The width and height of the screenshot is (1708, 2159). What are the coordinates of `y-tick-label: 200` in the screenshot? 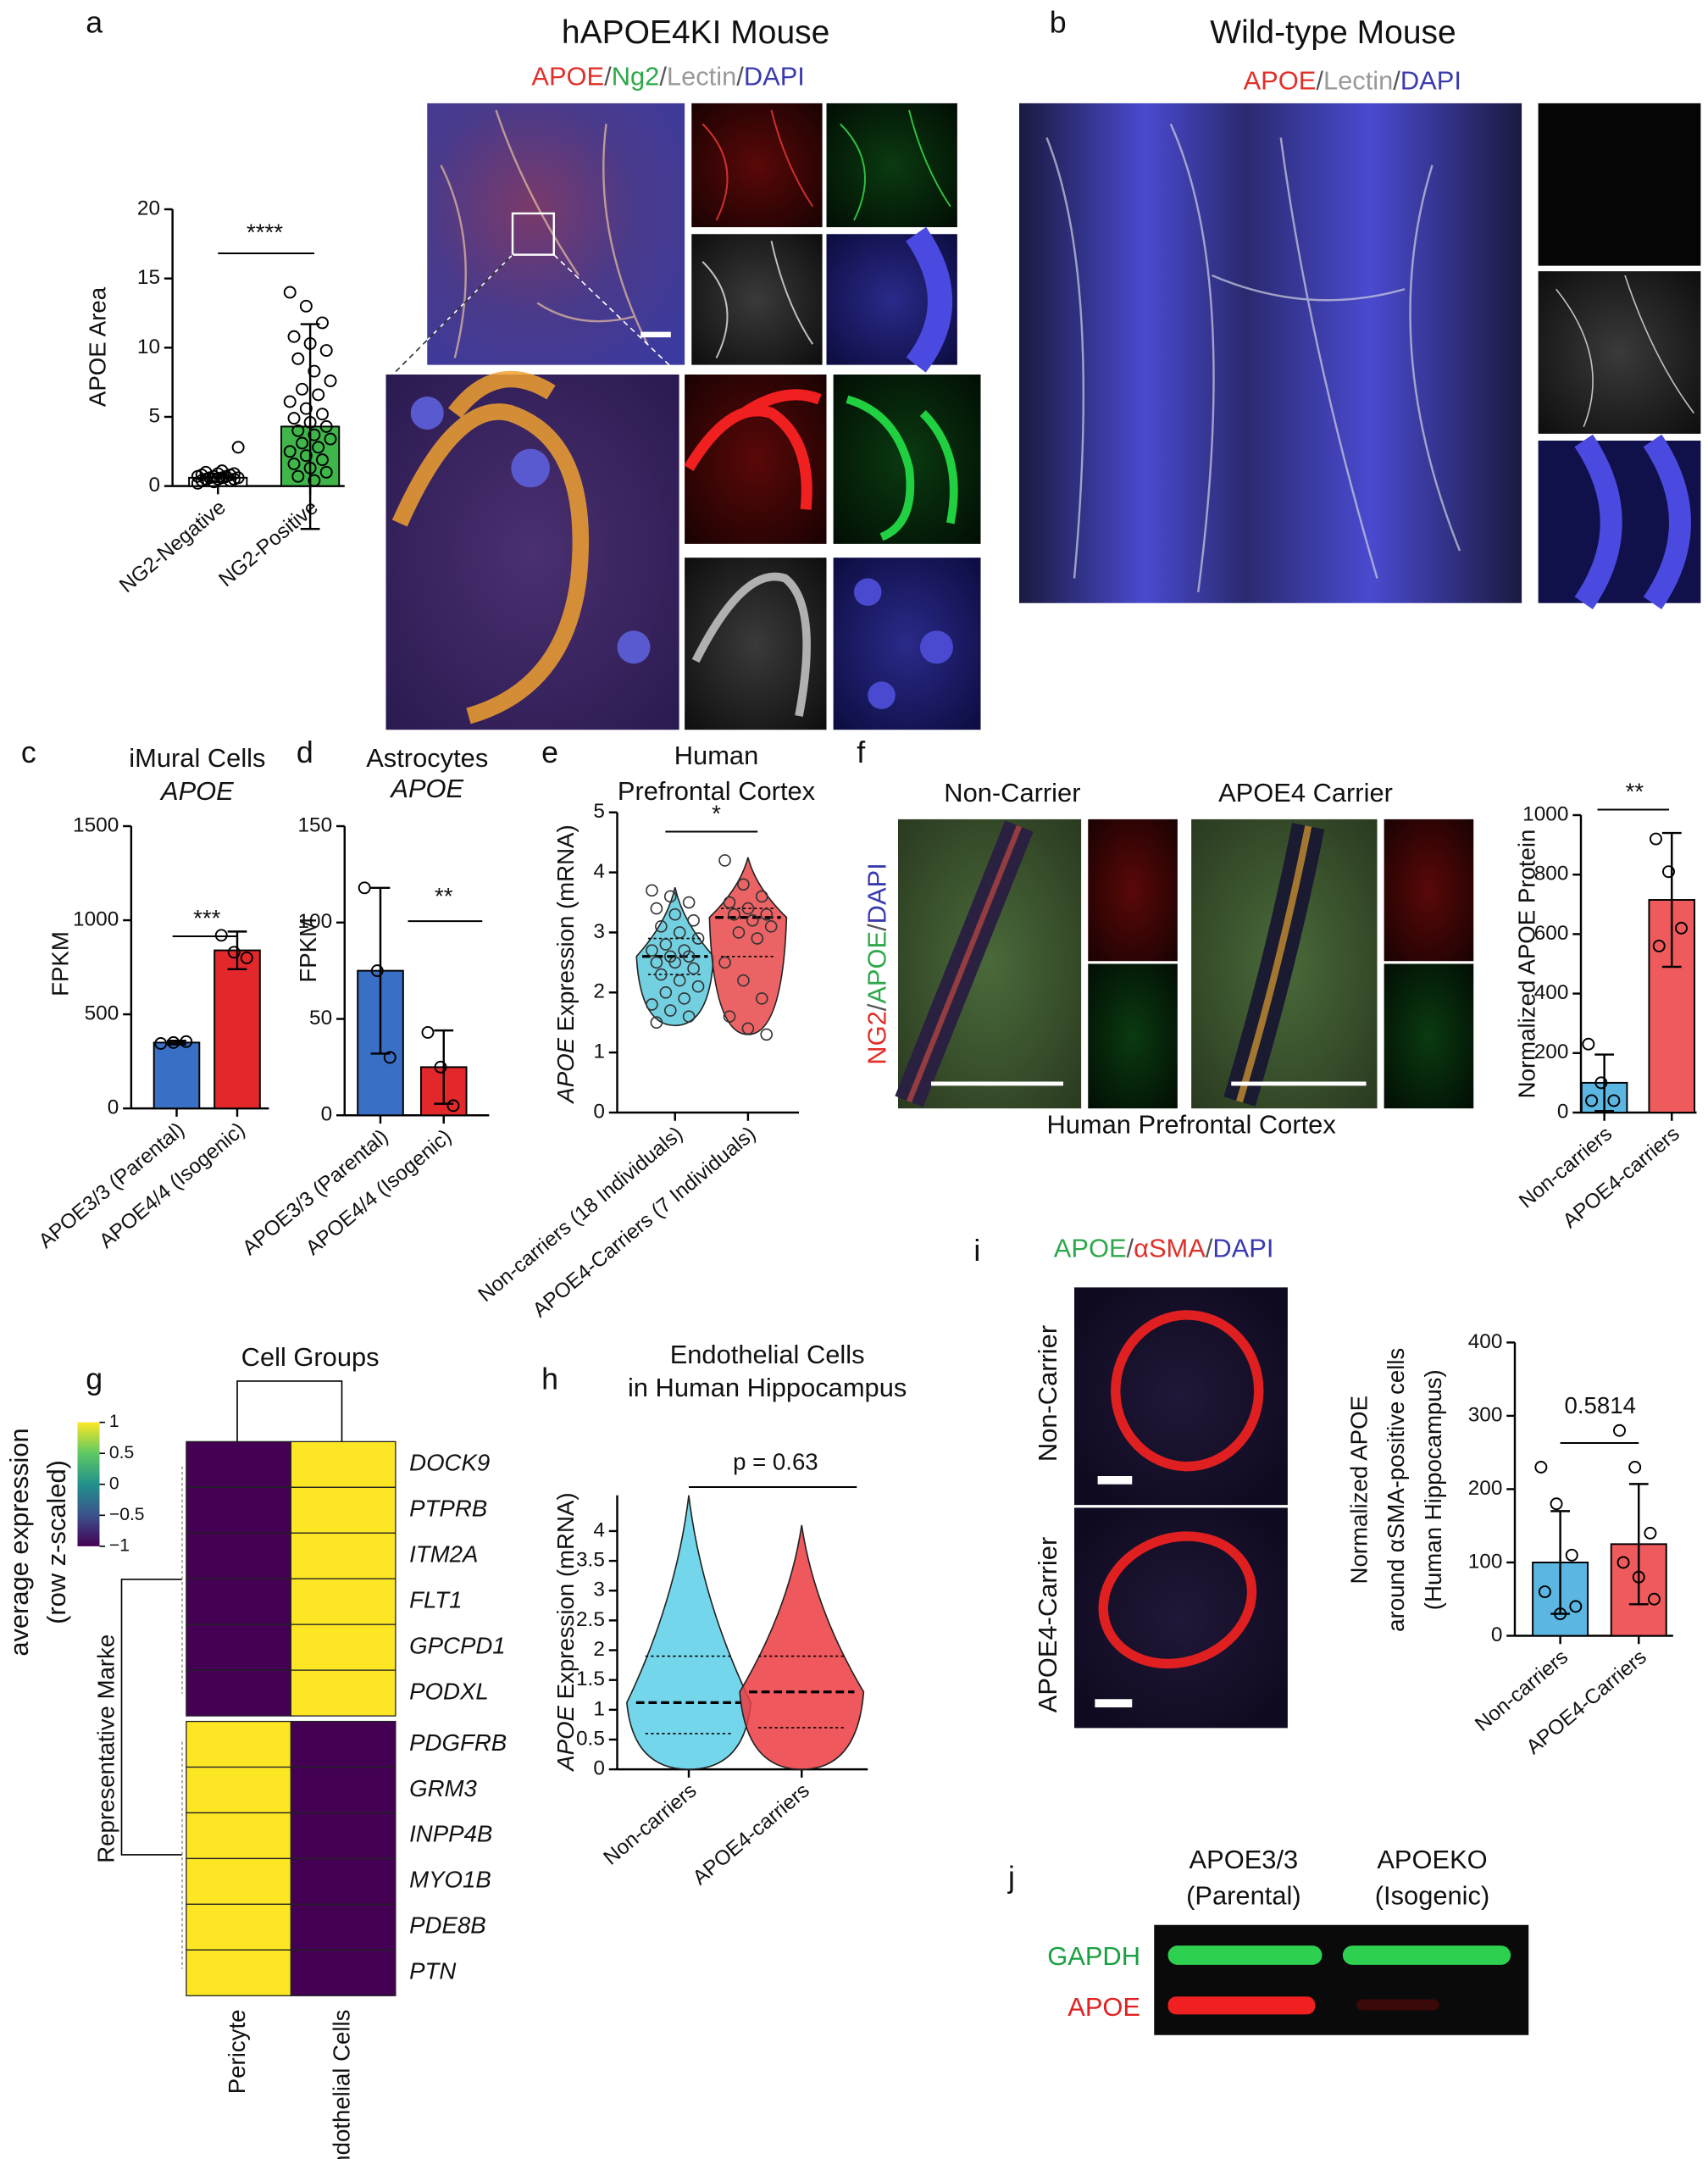 It's located at (1485, 1488).